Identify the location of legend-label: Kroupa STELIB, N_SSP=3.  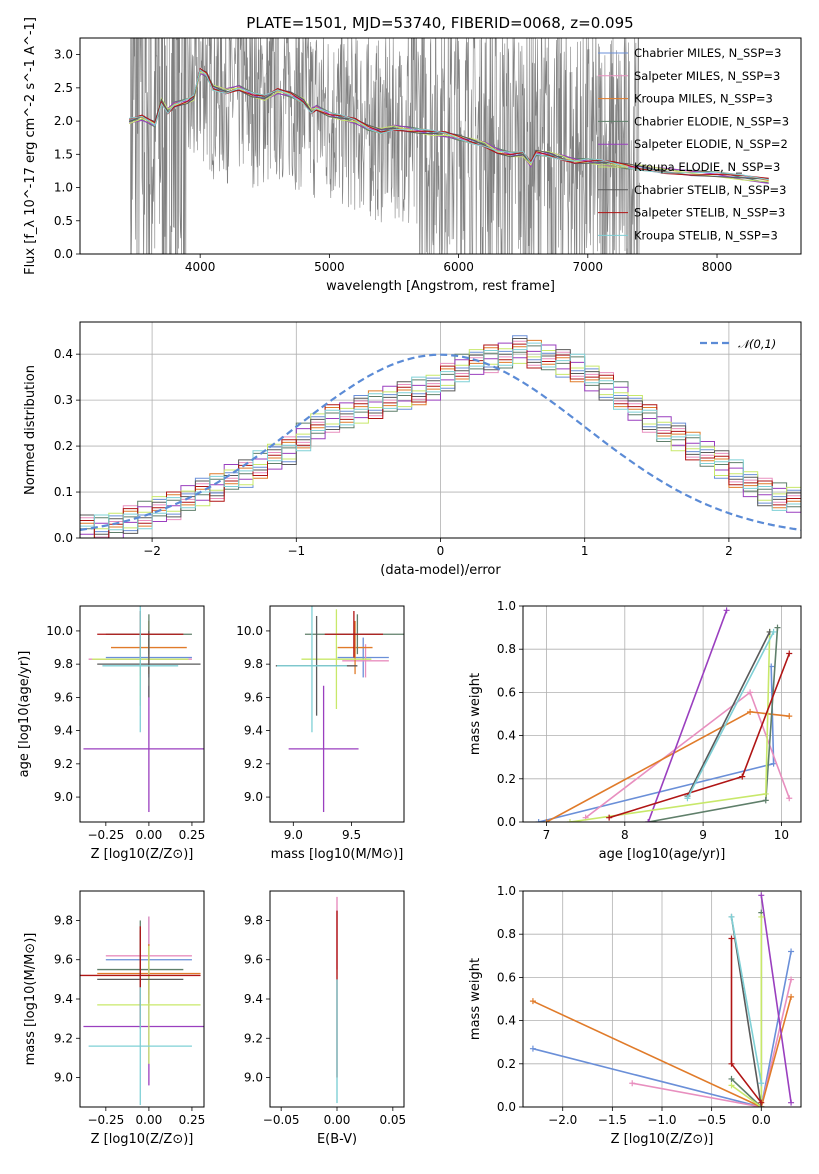
(706, 235).